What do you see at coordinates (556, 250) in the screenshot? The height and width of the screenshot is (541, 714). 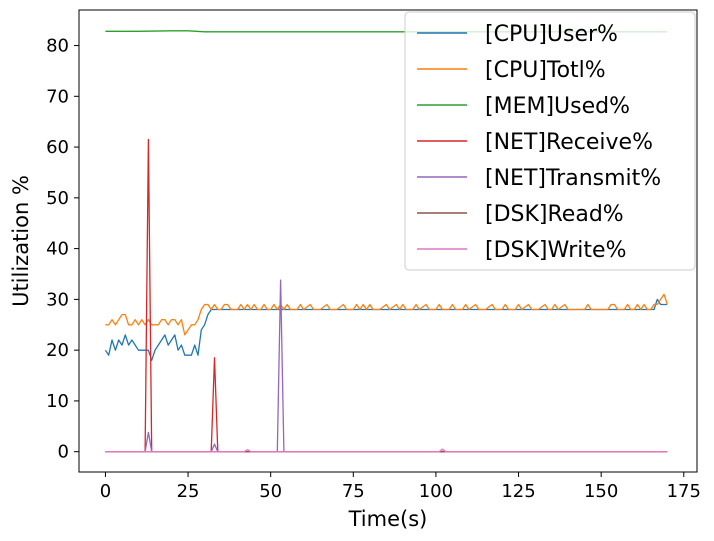 I see `legend-label: [DSK]Write%` at bounding box center [556, 250].